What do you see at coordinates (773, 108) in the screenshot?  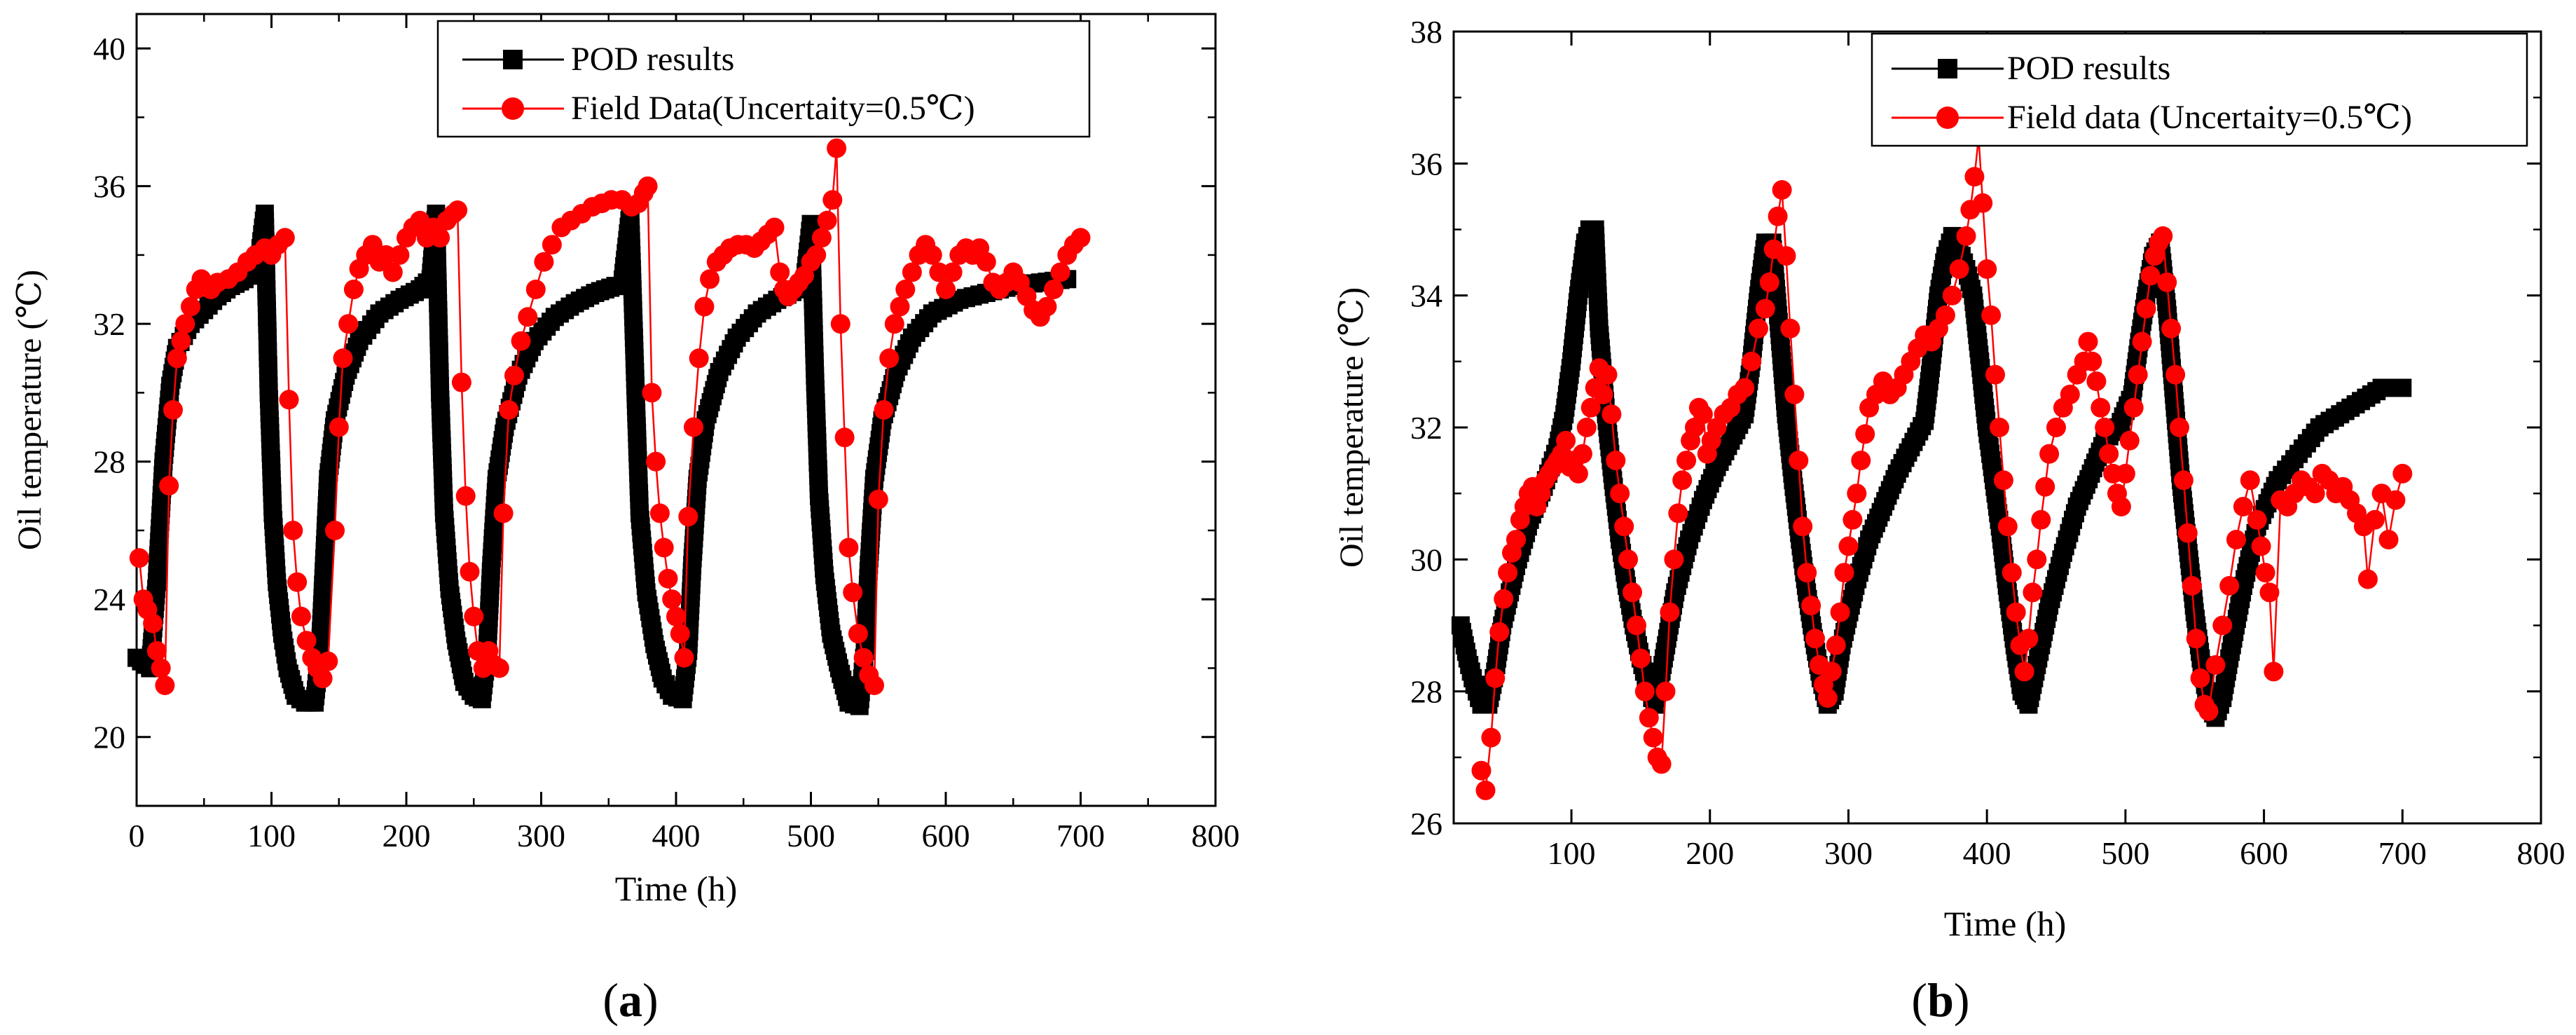 I see `legend-field-label: Field Data(Uncertaity=0.5℃)` at bounding box center [773, 108].